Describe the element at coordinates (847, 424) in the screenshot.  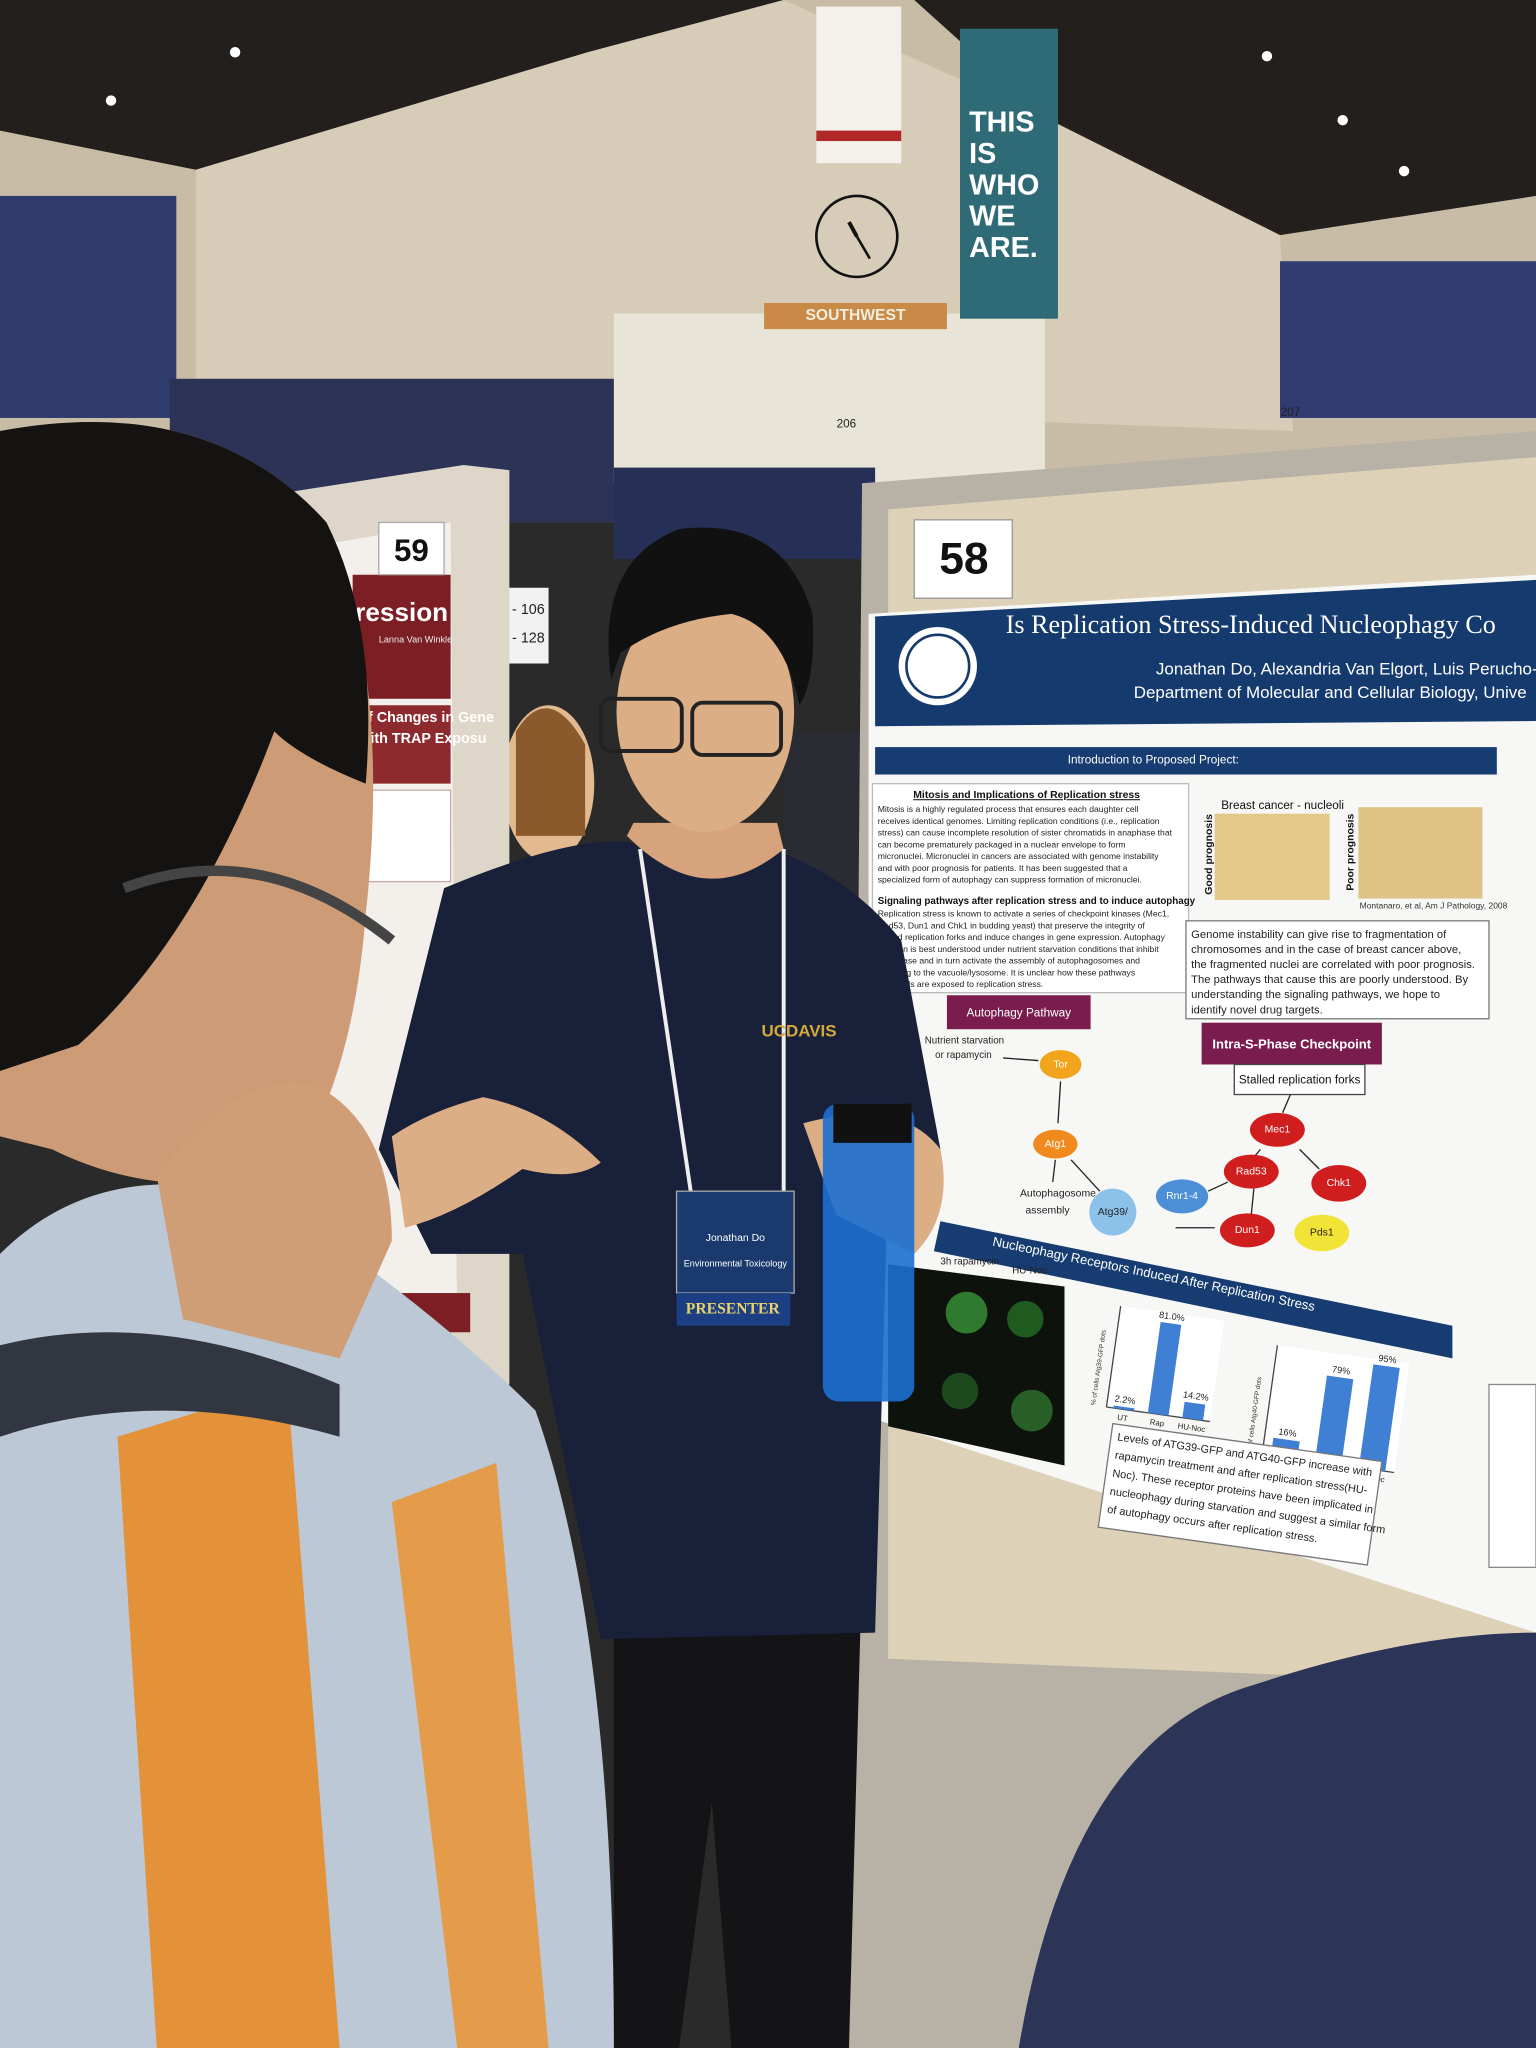
I see `section-number: 206` at that location.